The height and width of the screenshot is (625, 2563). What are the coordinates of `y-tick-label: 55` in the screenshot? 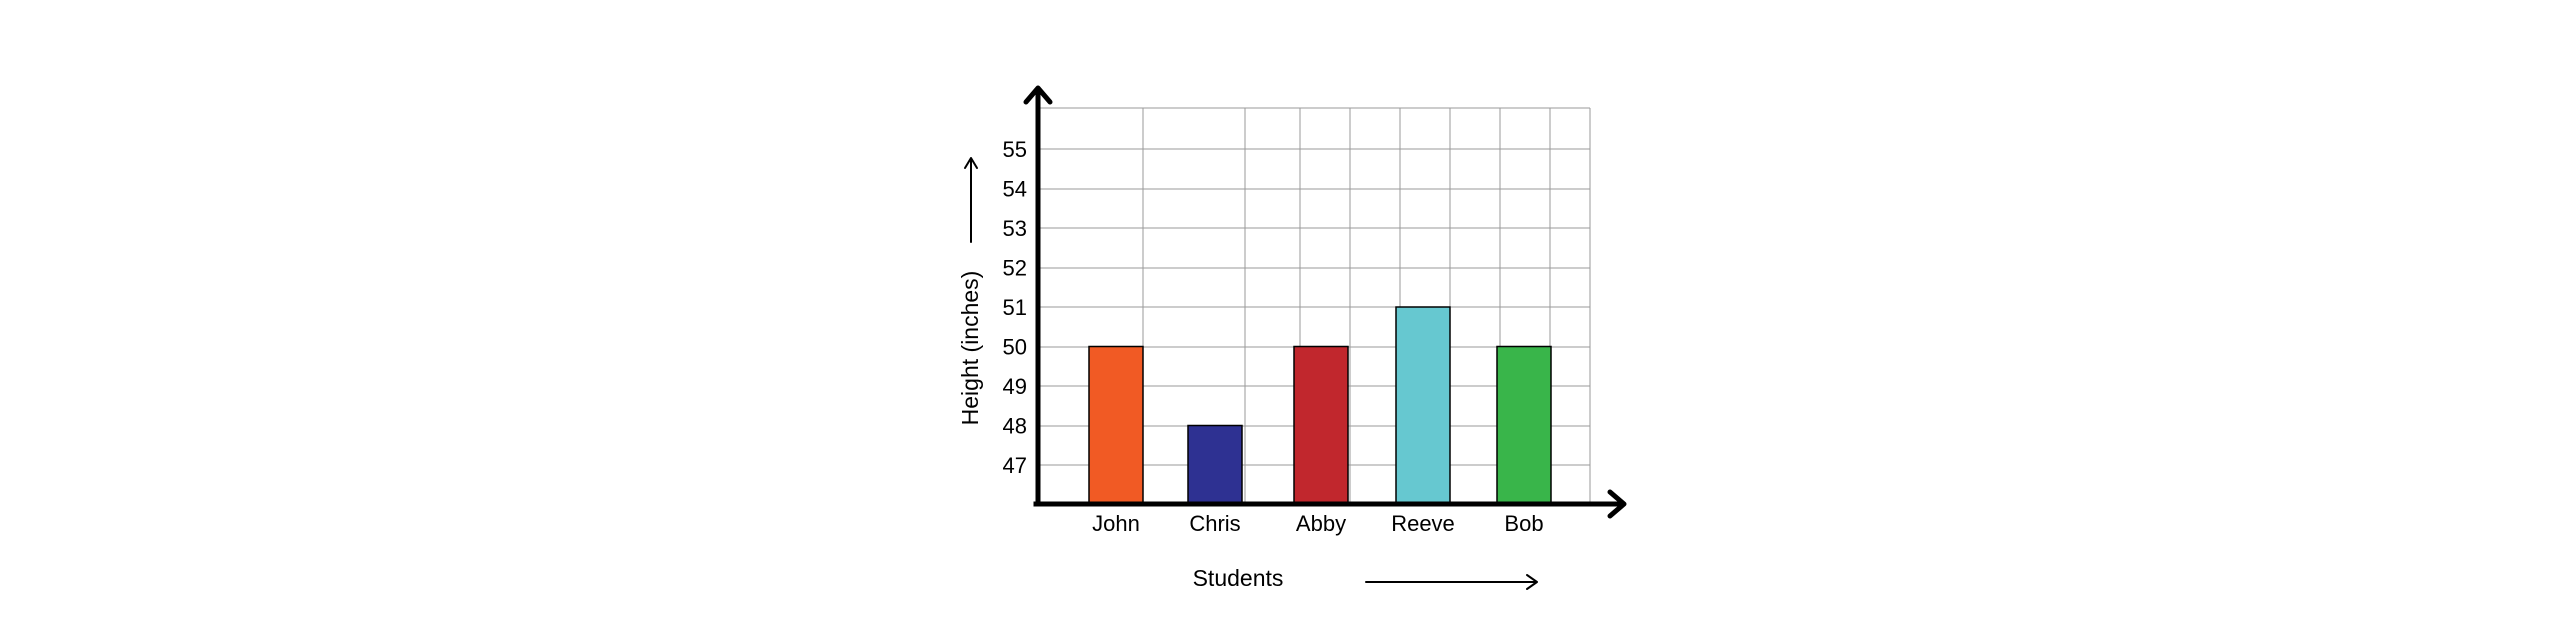 It's located at (1015, 149).